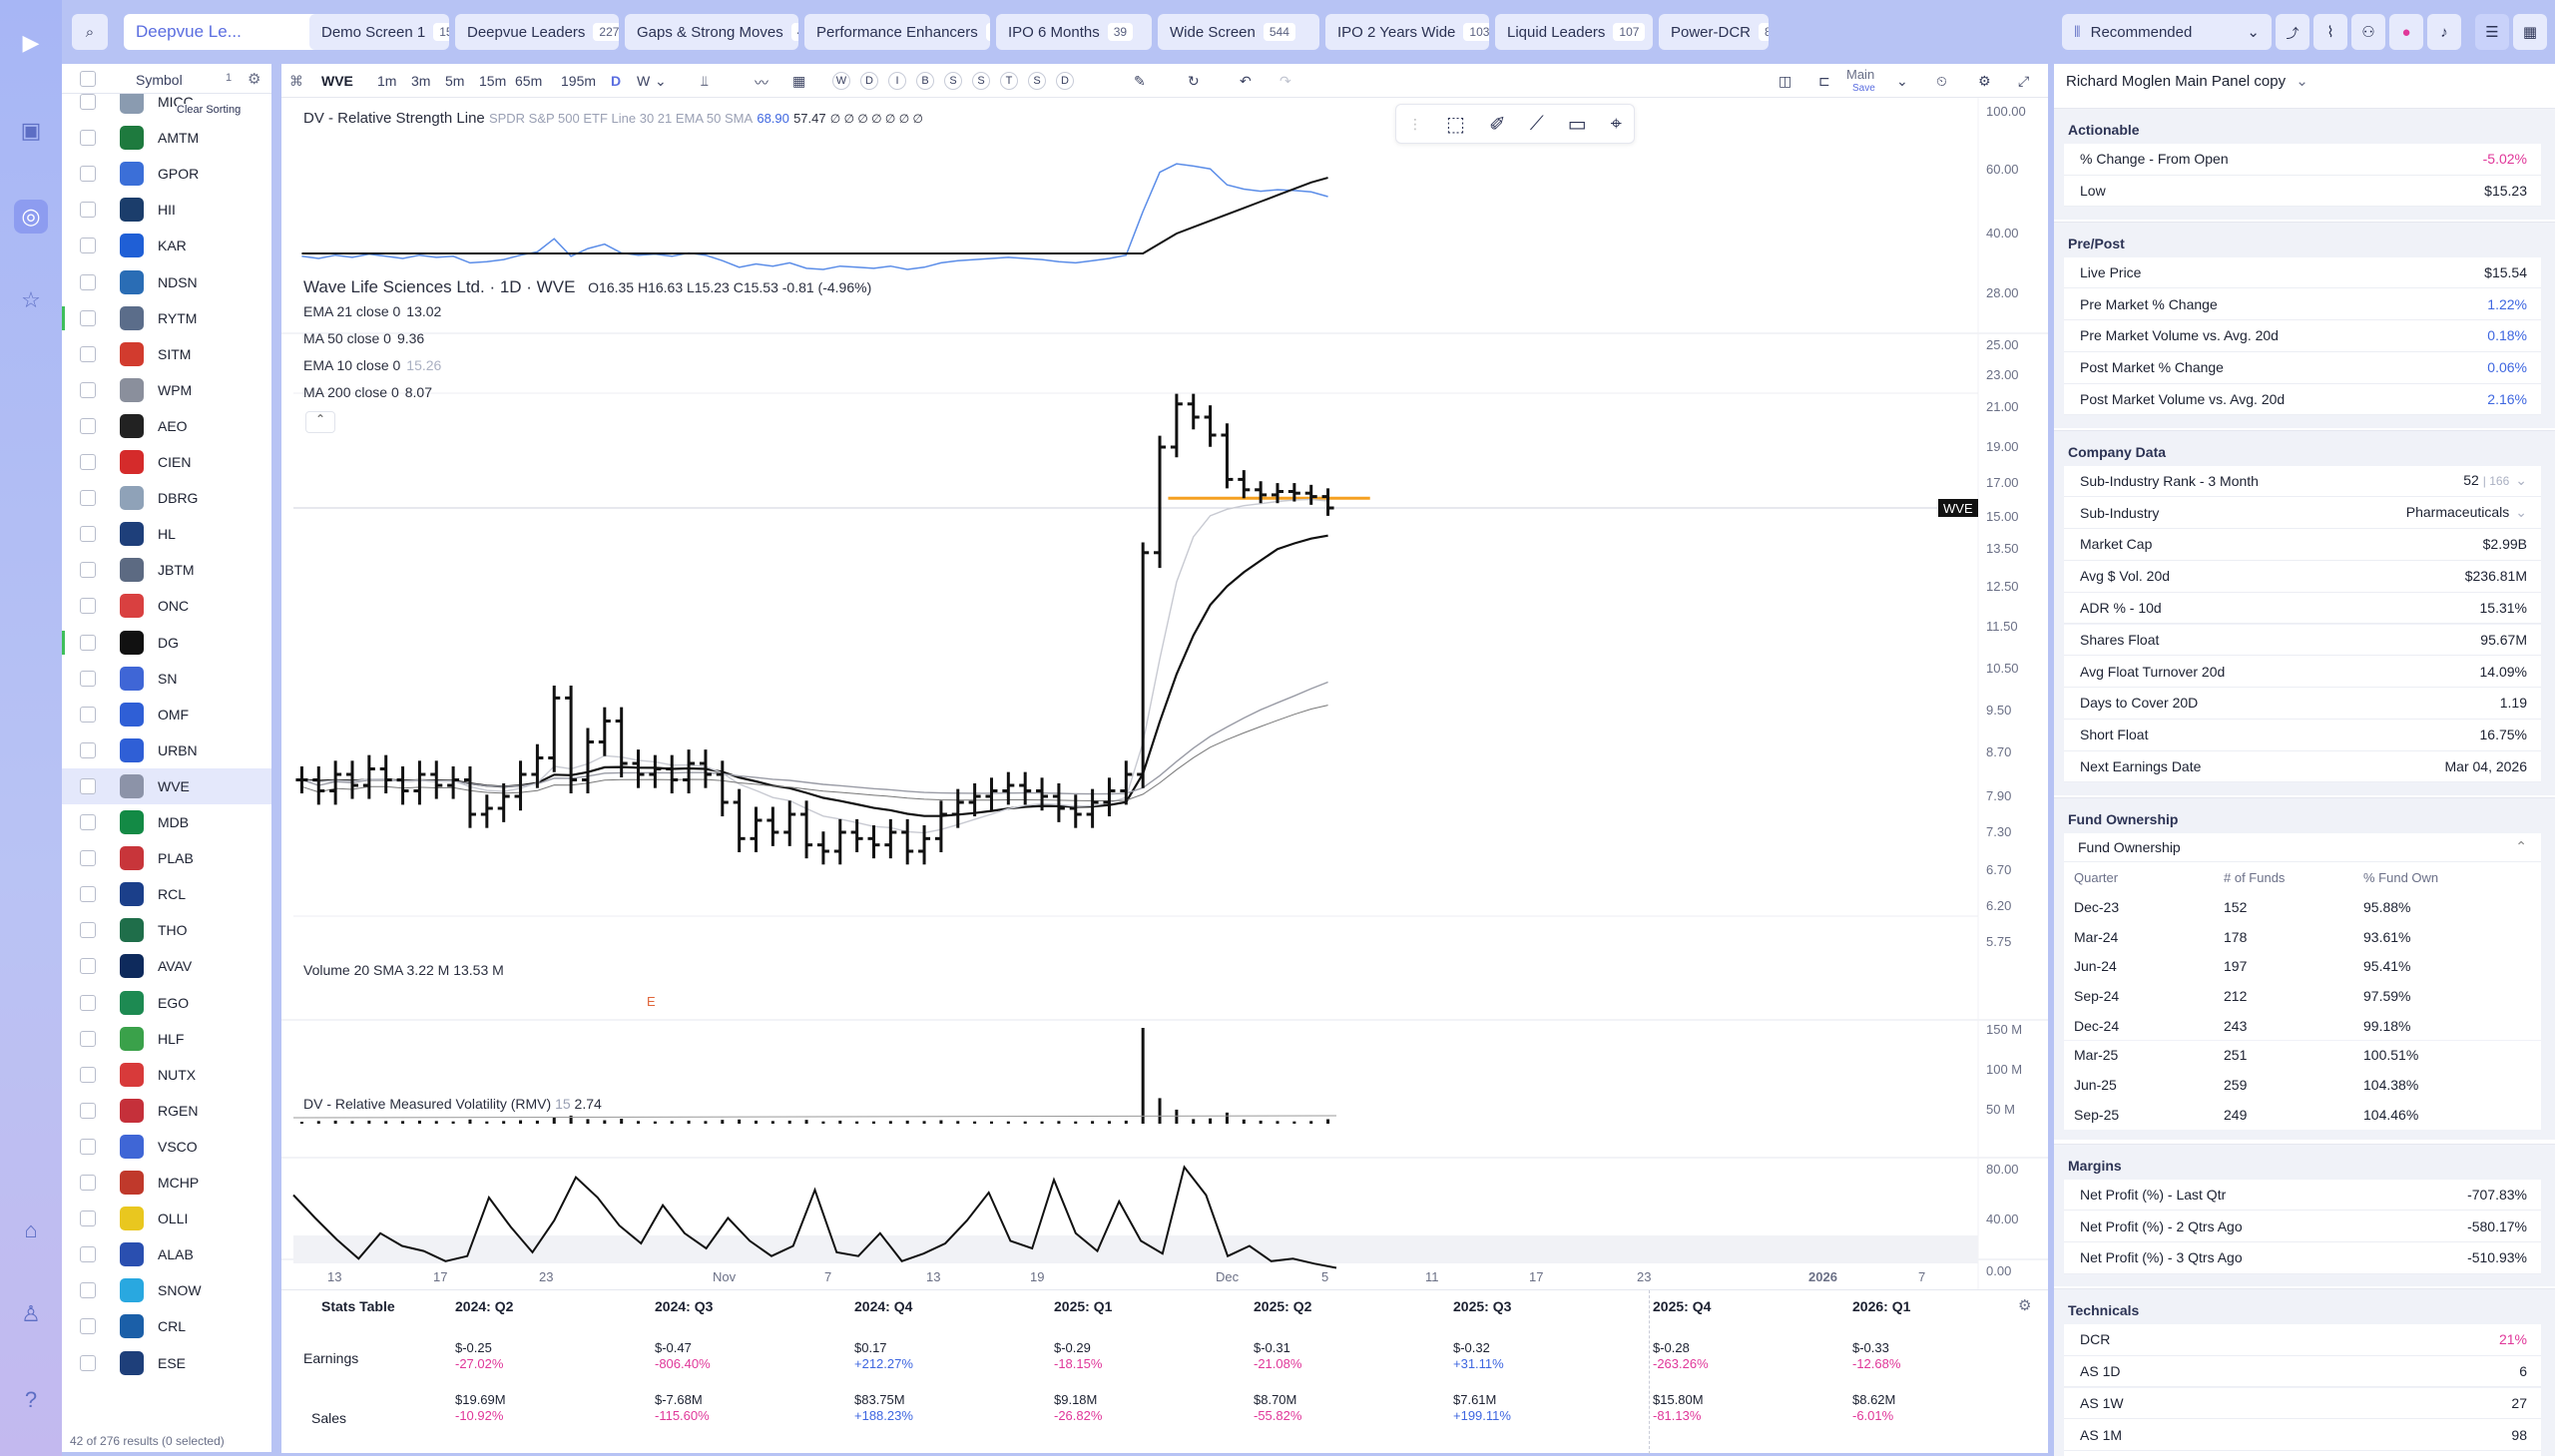 The width and height of the screenshot is (2555, 1456). I want to click on watchlist-row: RGEN, so click(166, 1111).